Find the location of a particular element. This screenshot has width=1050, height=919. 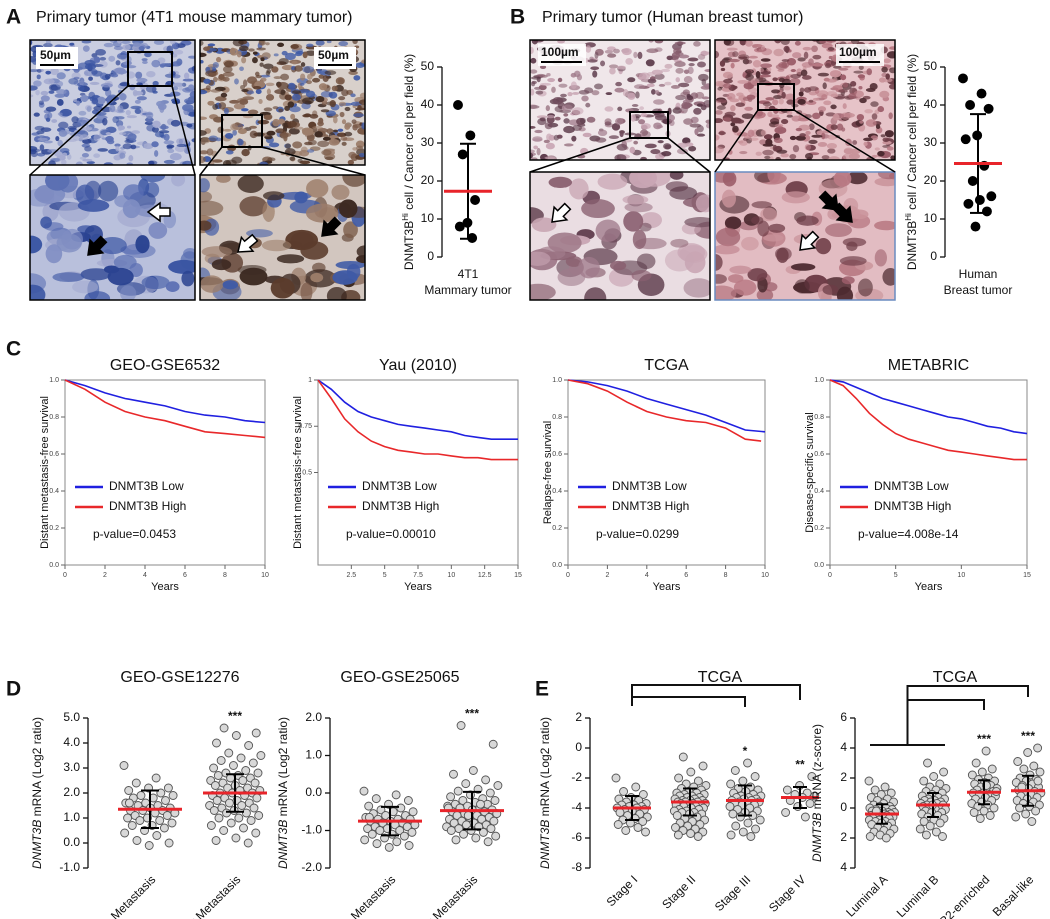

y-tick-label: 40 is located at coordinates (931, 104).